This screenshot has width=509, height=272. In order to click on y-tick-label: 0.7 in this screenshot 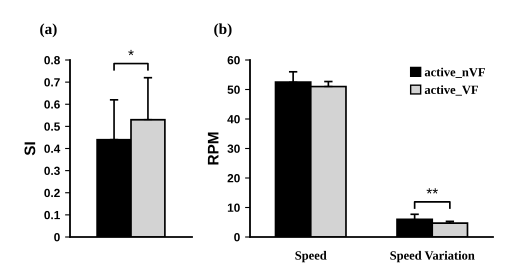, I will do `click(52, 82)`.